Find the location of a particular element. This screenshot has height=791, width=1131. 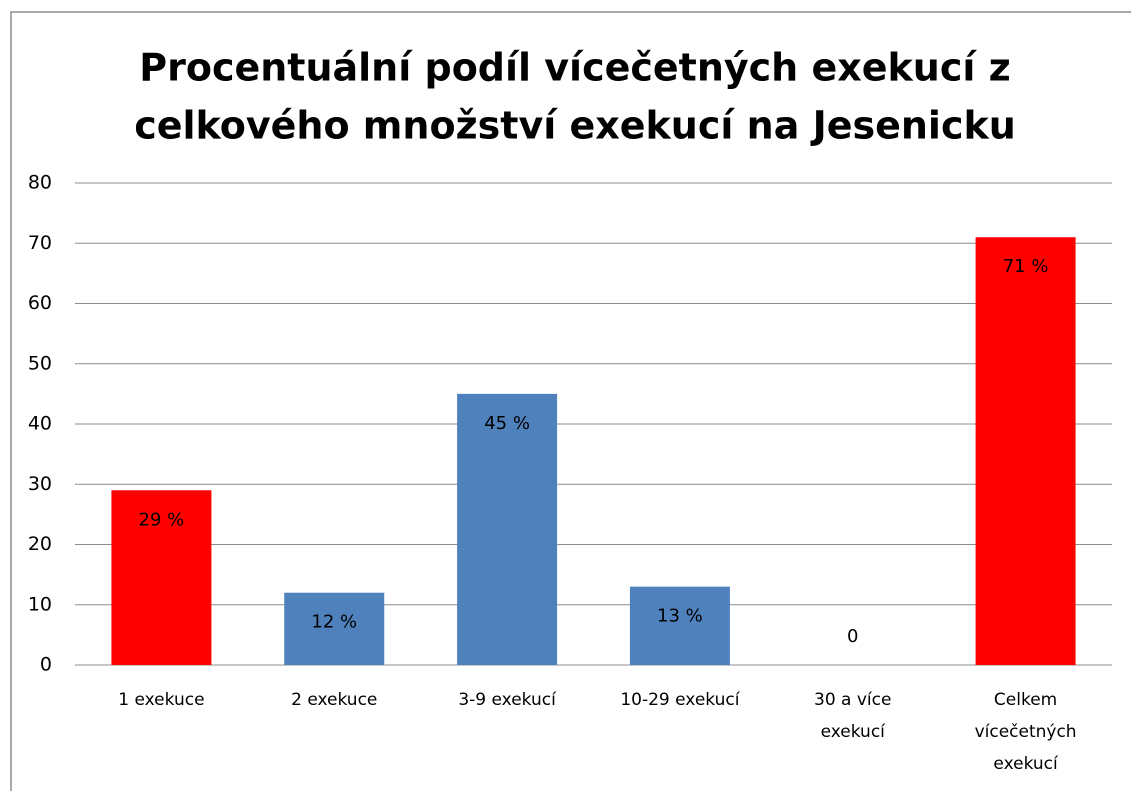

value-label: 0 is located at coordinates (852, 636).